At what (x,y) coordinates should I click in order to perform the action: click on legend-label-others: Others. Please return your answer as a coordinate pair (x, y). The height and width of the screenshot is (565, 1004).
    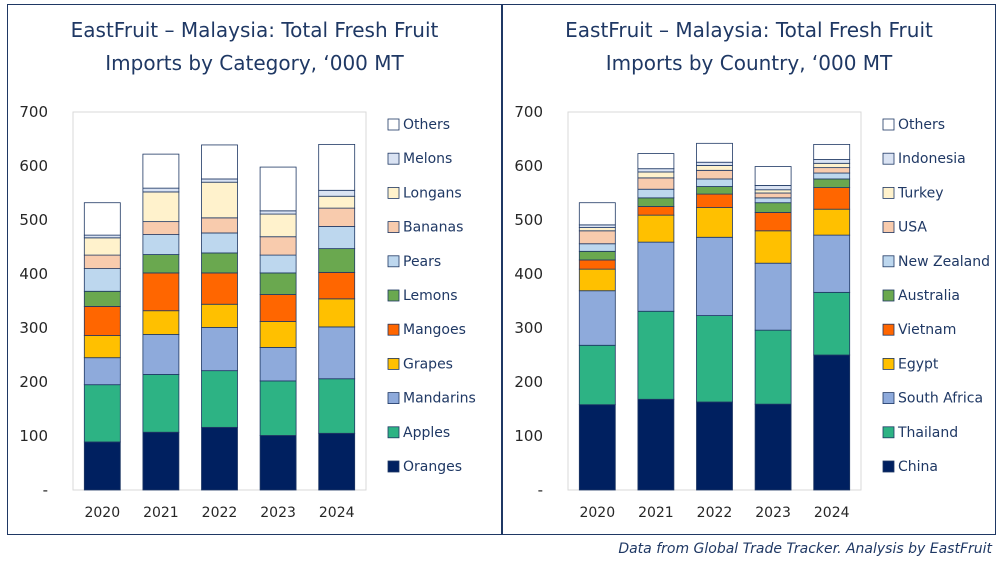
    Looking at the image, I should click on (921, 125).